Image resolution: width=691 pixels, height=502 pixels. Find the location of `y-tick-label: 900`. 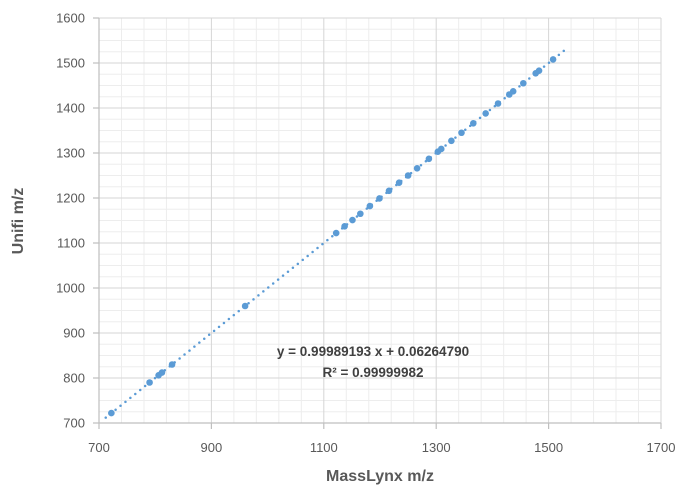

y-tick-label: 900 is located at coordinates (74, 333).